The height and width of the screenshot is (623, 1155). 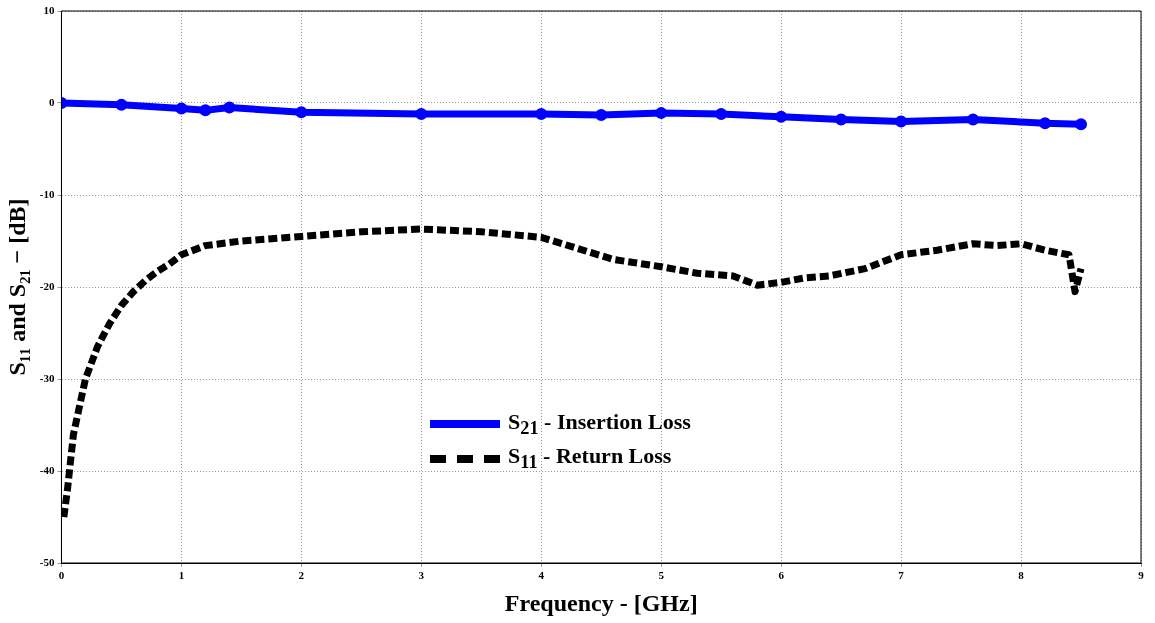 I want to click on y-tick-label: -40, so click(x=47, y=469).